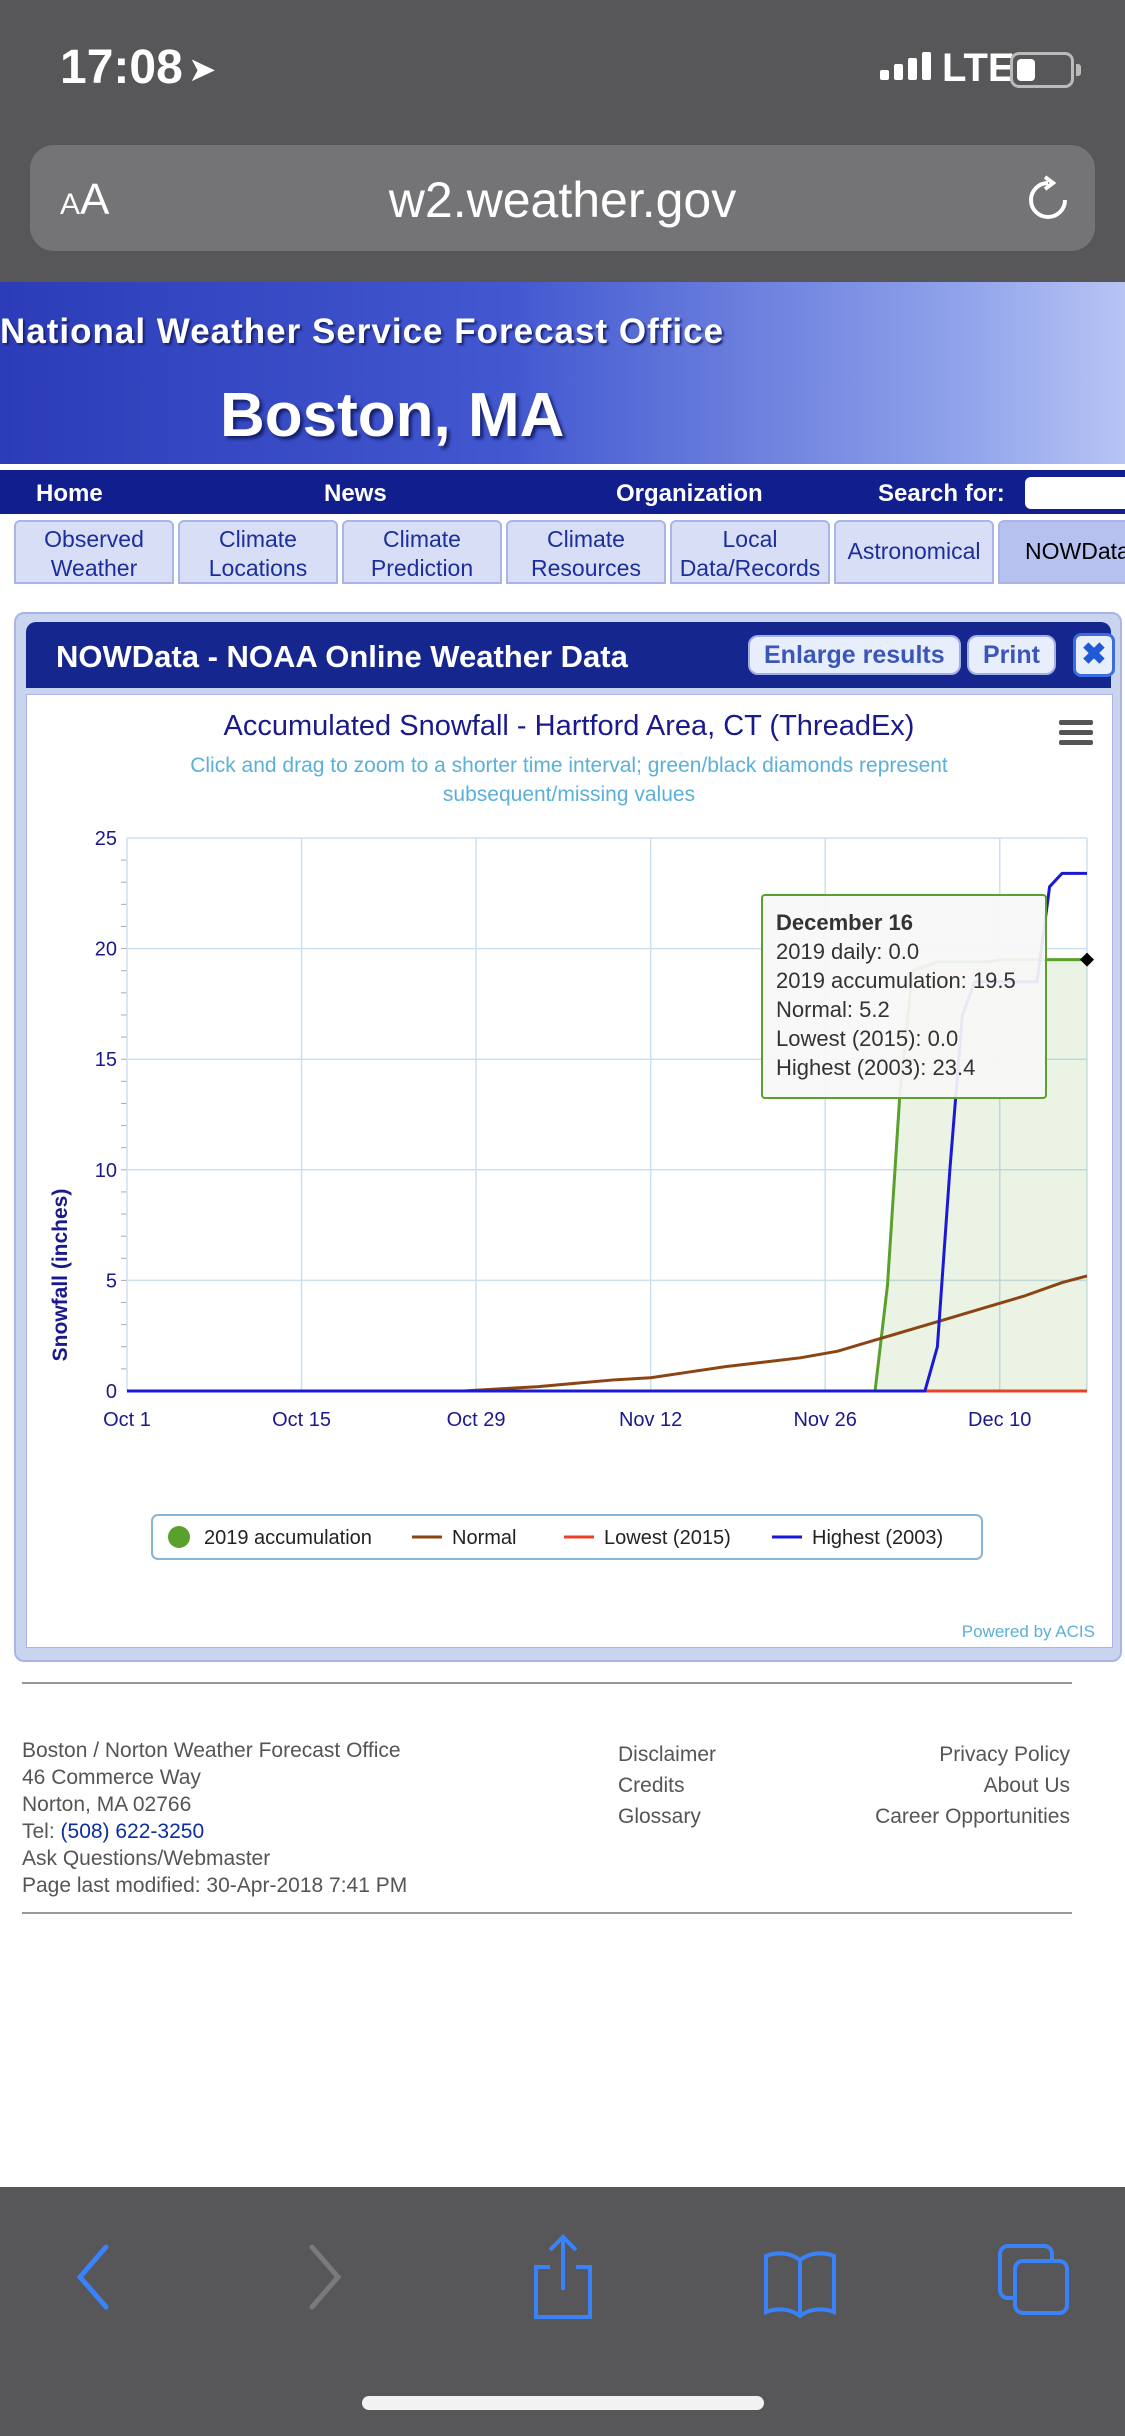  What do you see at coordinates (547, 1683) in the screenshot?
I see `footer-divider-top` at bounding box center [547, 1683].